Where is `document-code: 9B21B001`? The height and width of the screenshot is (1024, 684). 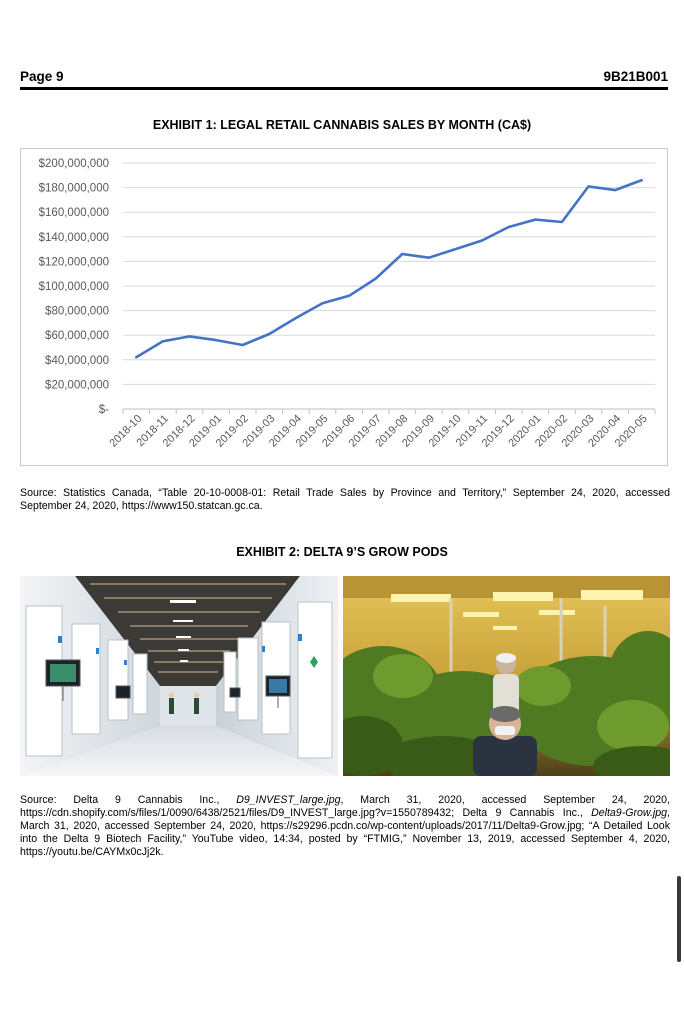
document-code: 9B21B001 is located at coordinates (635, 76).